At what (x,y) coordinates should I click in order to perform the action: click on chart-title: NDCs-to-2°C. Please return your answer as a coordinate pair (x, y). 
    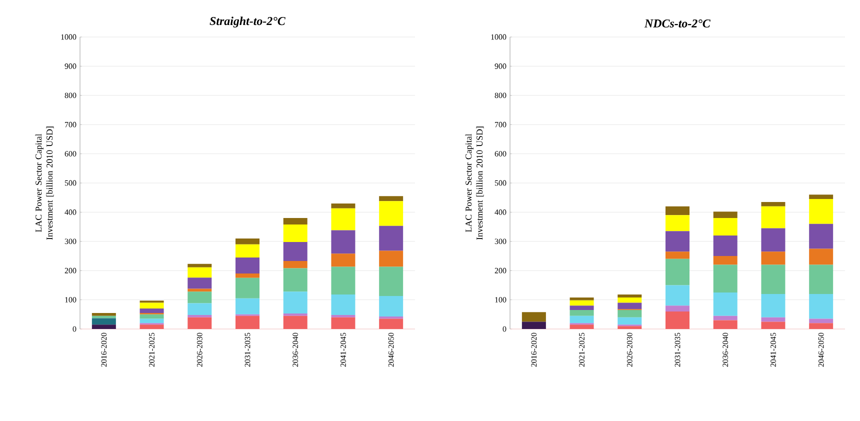
    Looking at the image, I should click on (677, 23).